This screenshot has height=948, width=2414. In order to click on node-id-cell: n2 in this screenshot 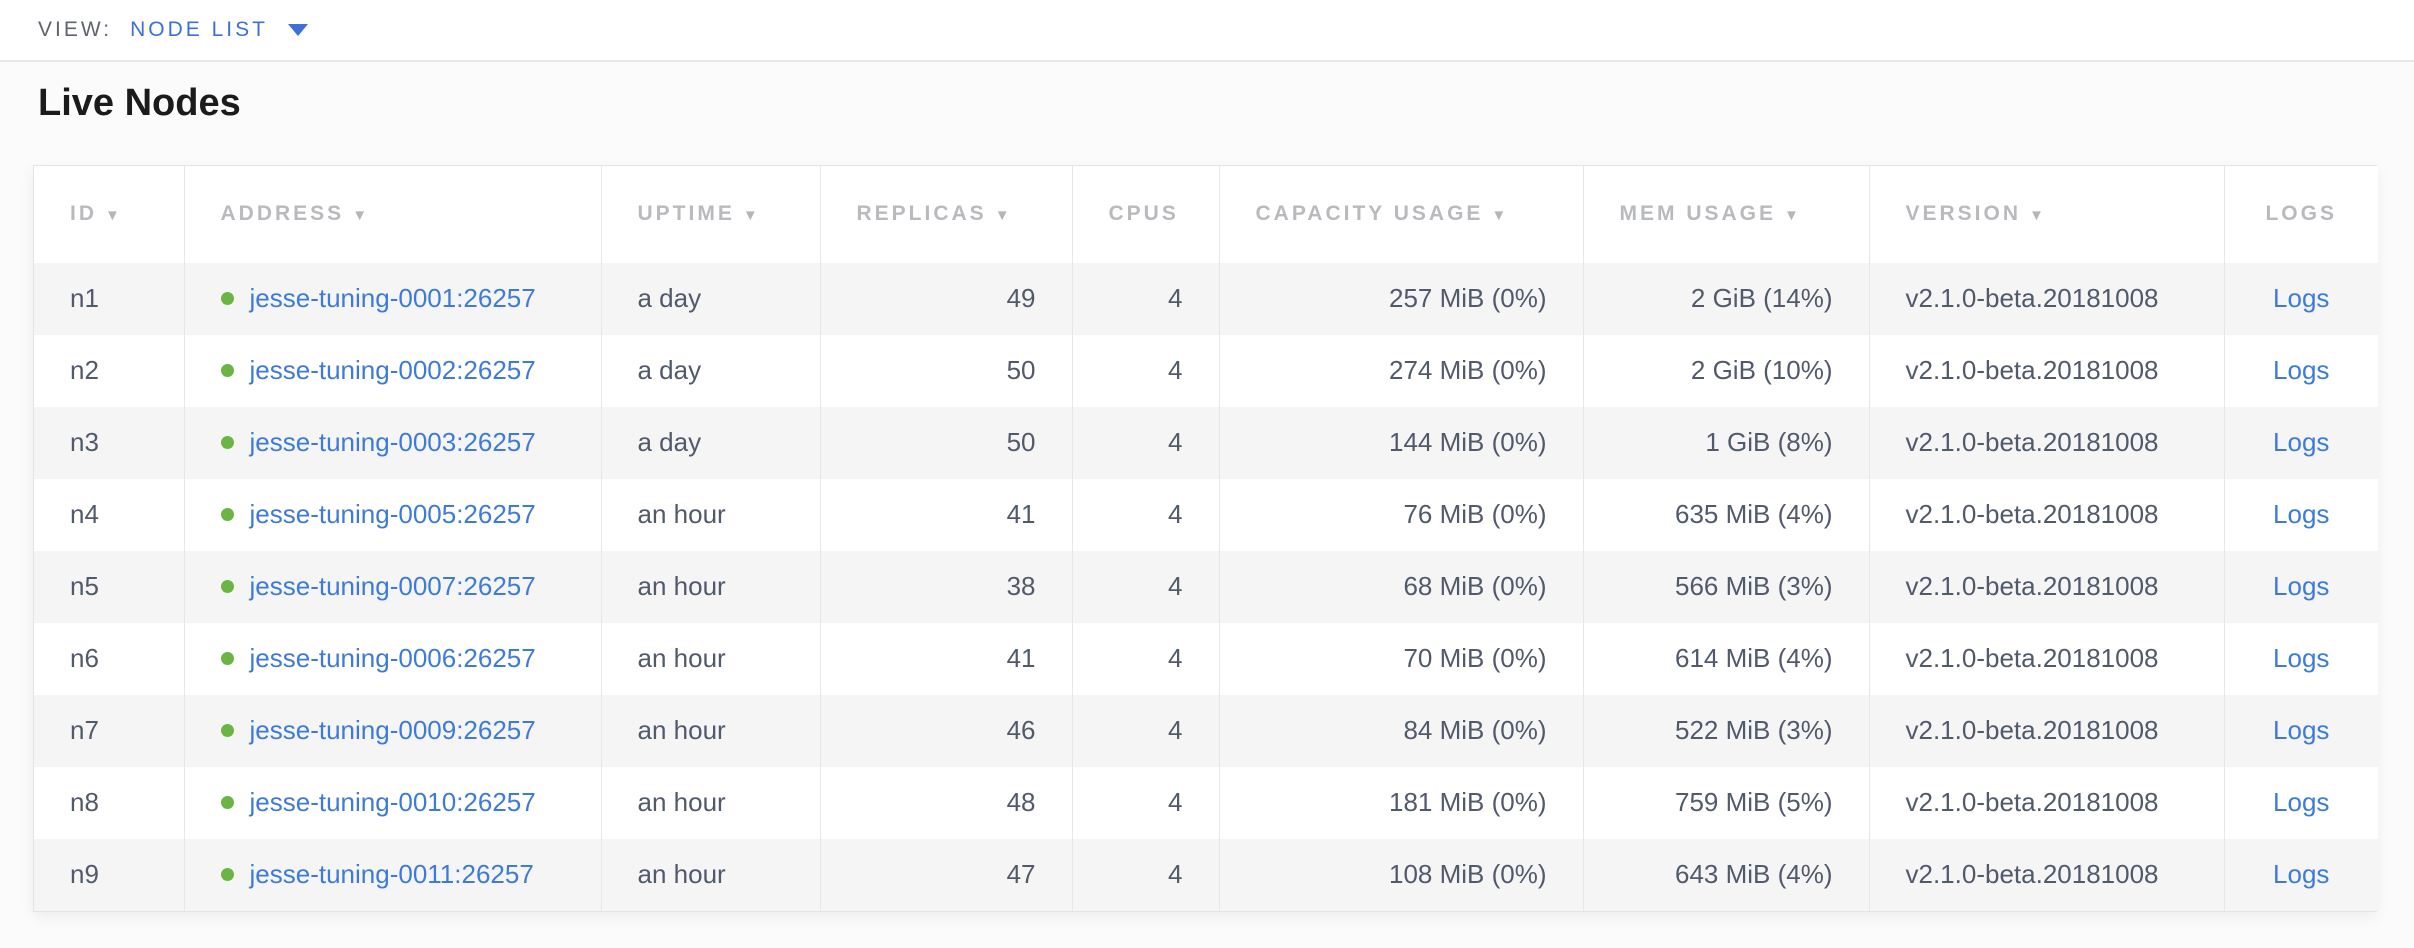, I will do `click(84, 370)`.